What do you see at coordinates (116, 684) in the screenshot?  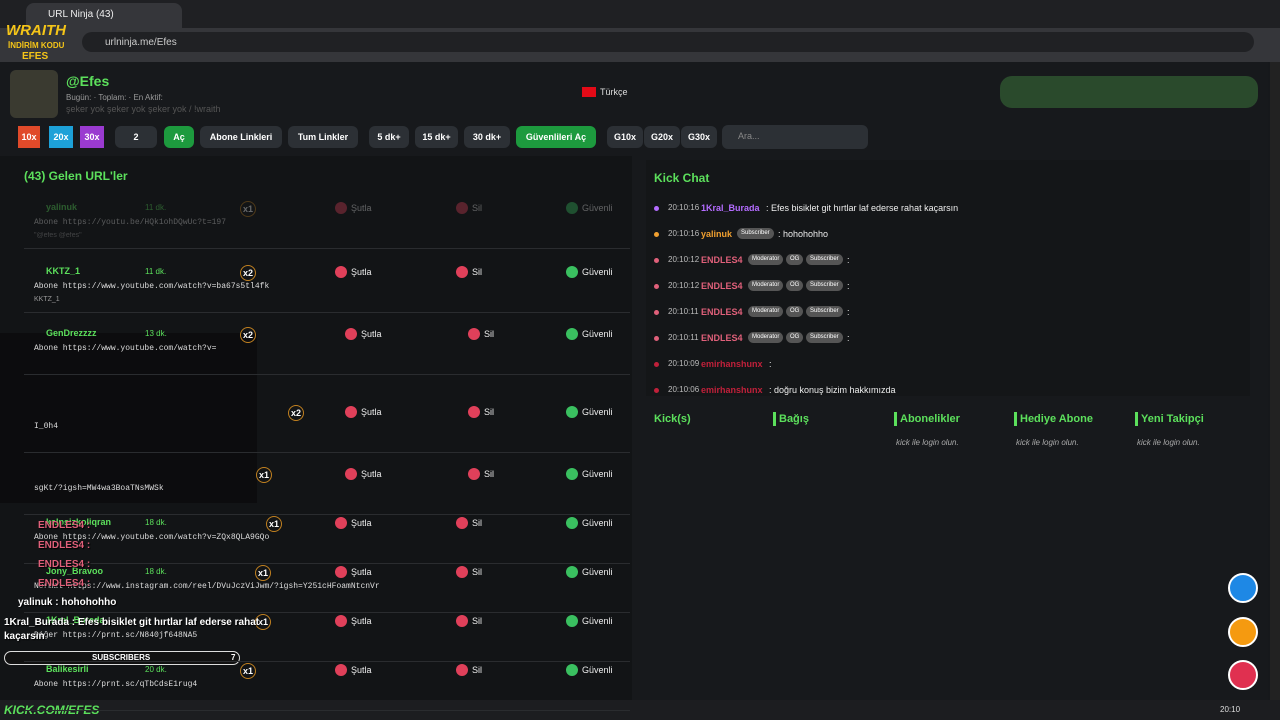 I see `row-link: Abone https://prnt.sc/qTbCdsE1rug4` at bounding box center [116, 684].